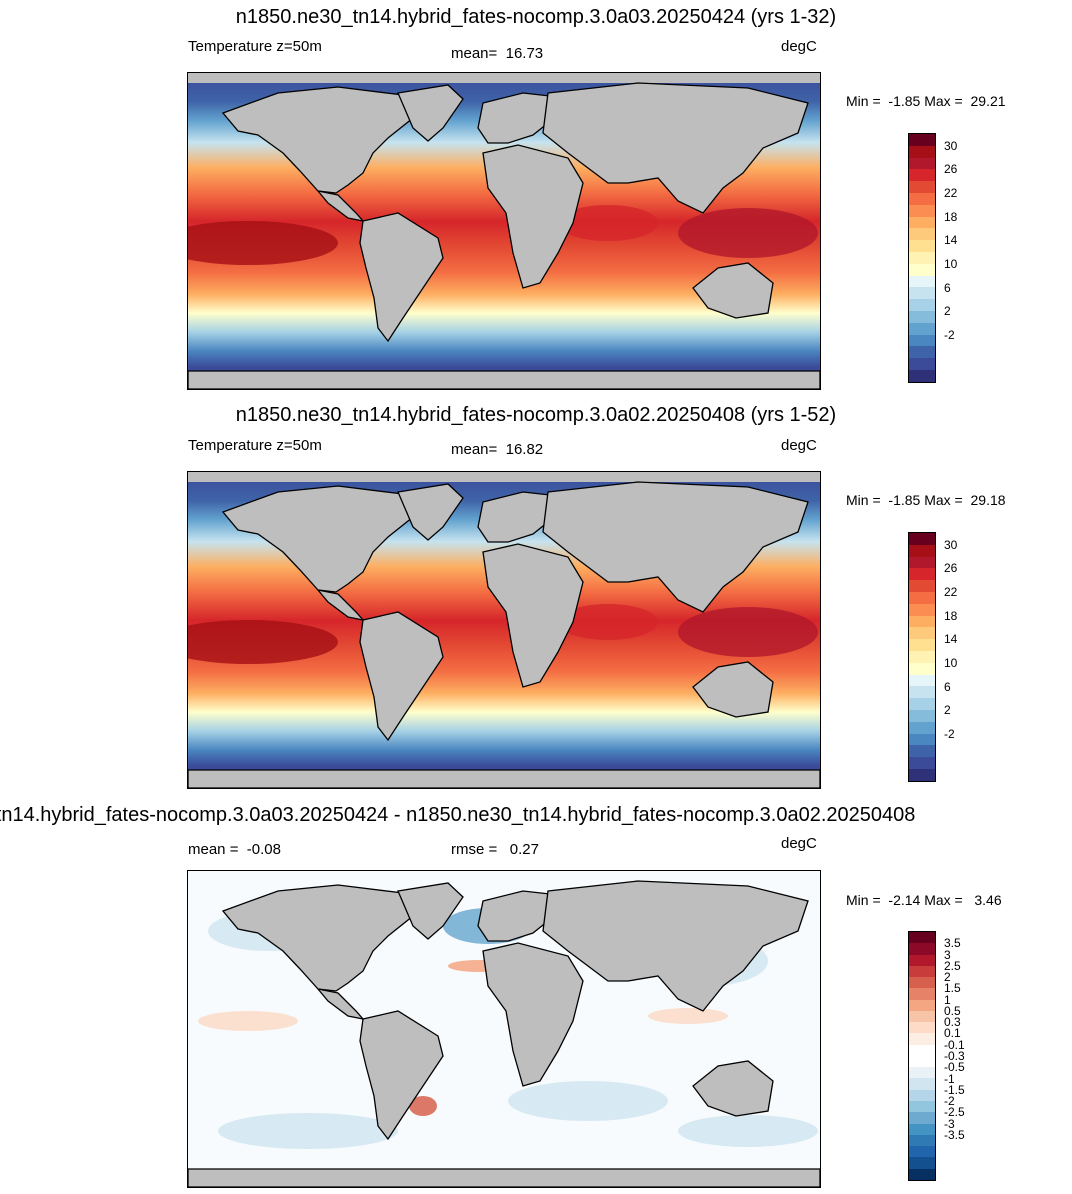 This screenshot has height=1194, width=1072. I want to click on mean-label: mean= 16.82, so click(497, 449).